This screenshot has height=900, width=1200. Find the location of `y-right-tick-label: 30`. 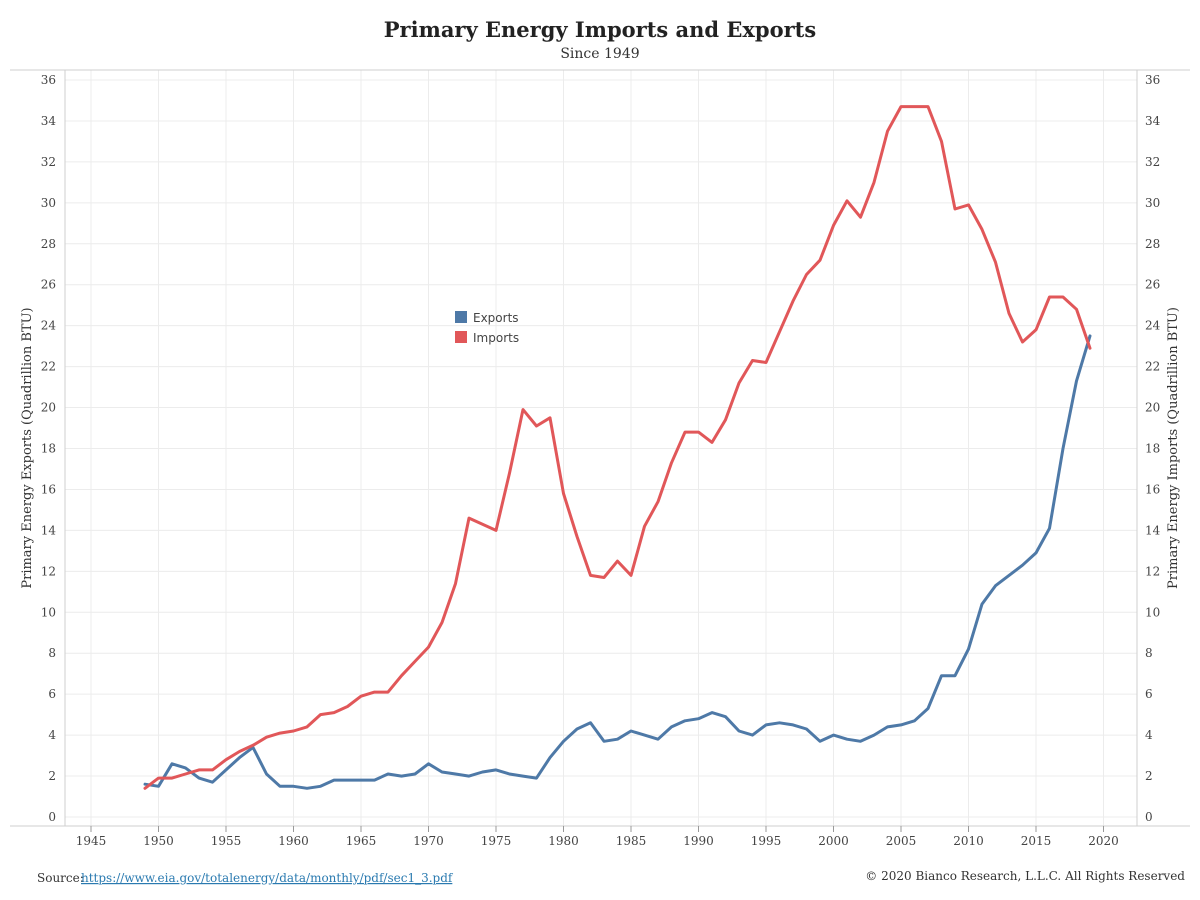

y-right-tick-label: 30 is located at coordinates (1152, 203).